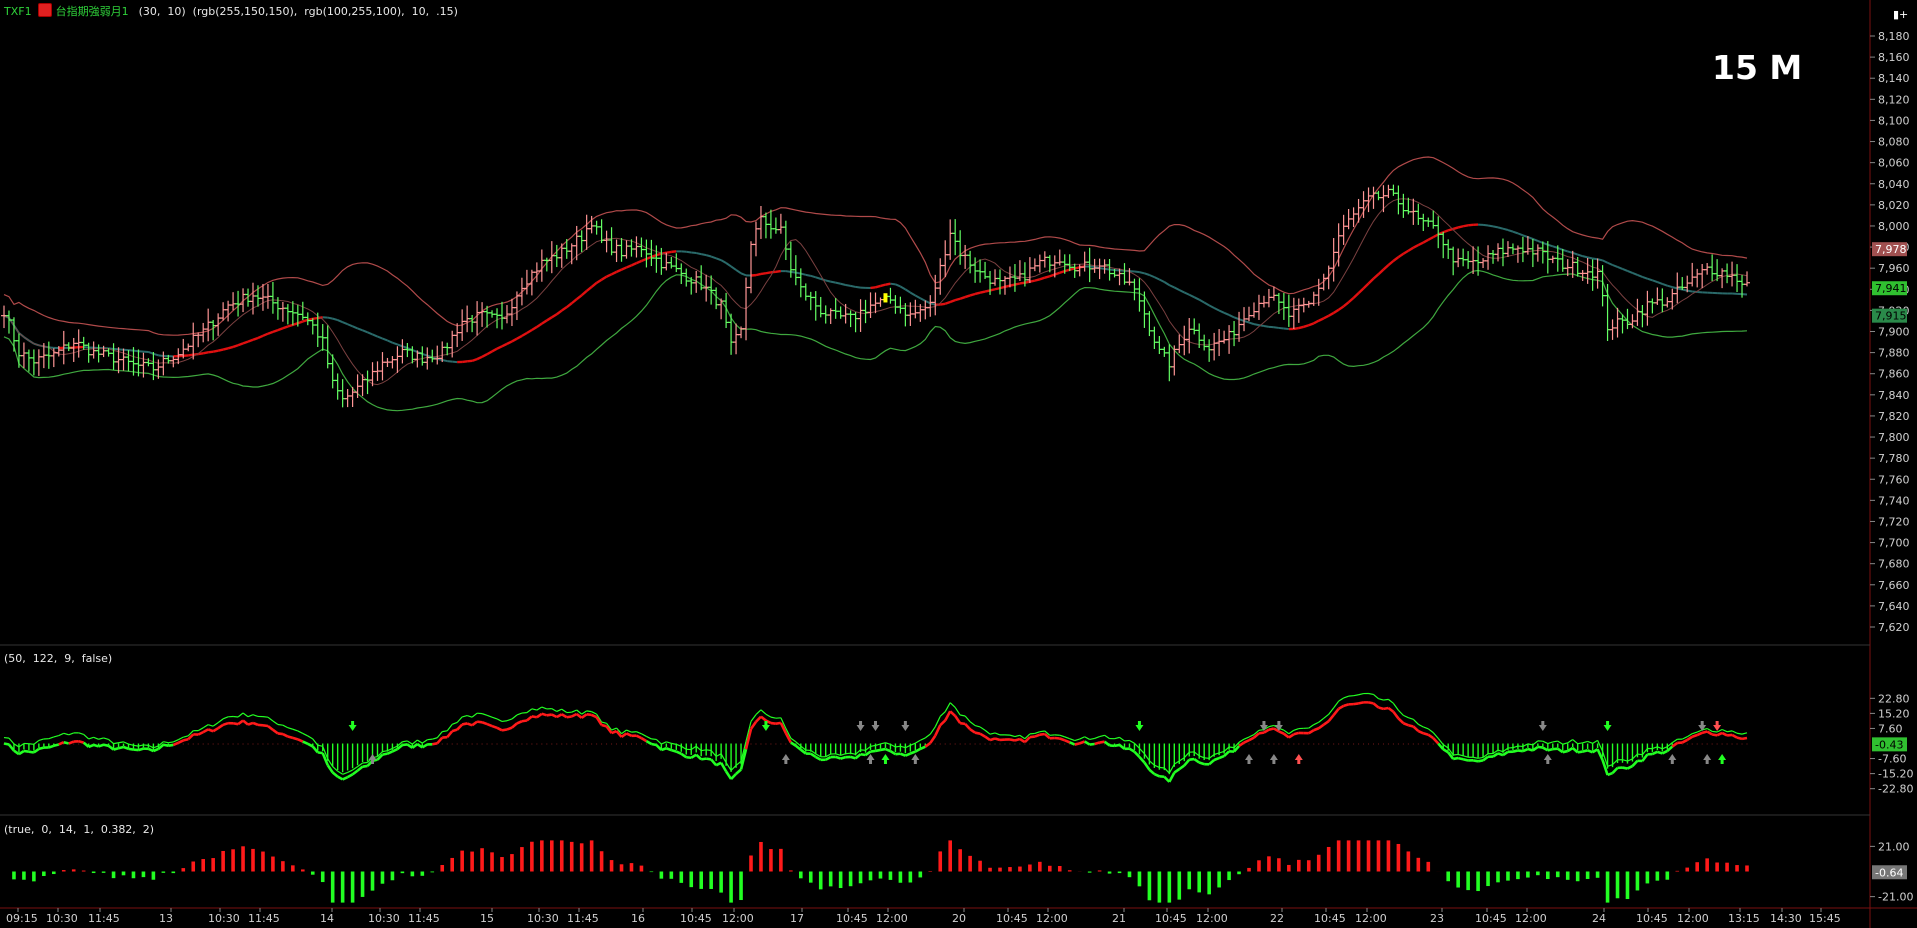 The height and width of the screenshot is (928, 1917). Describe the element at coordinates (79, 829) in the screenshot. I see `panel3-params: (true, 0, 14, 1, 0.382, 2)` at that location.